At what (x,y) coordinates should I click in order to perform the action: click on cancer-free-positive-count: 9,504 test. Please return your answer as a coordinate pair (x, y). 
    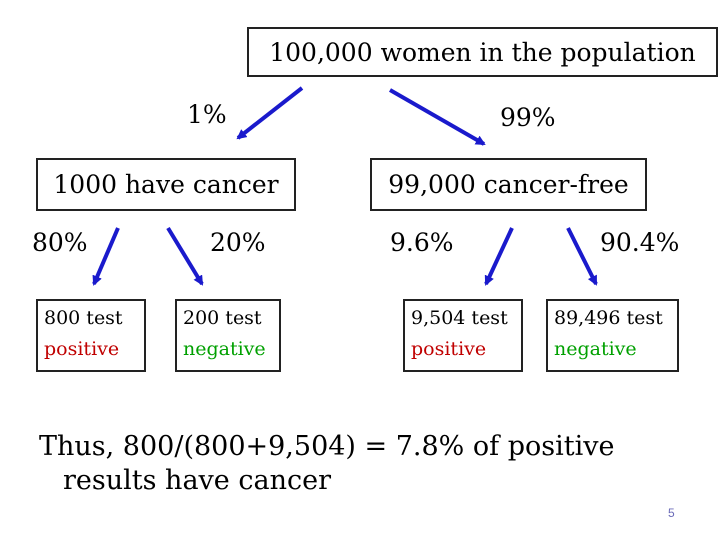
    Looking at the image, I should click on (459, 318).